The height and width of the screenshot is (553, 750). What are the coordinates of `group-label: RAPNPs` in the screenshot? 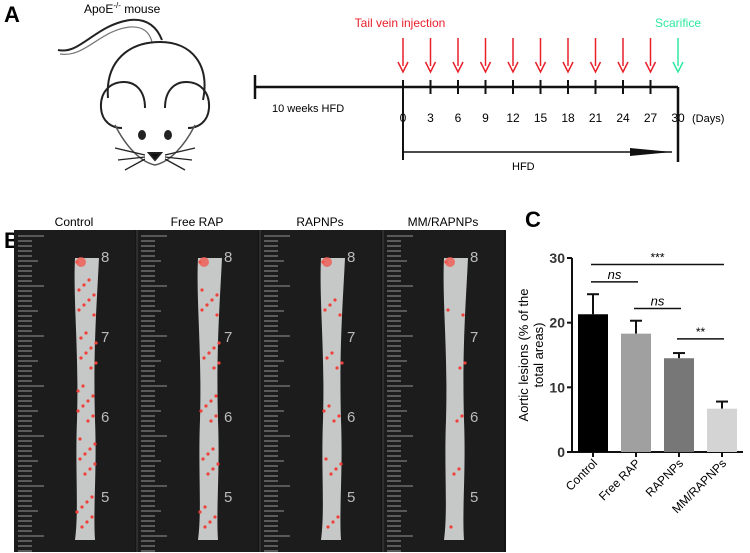 It's located at (319, 222).